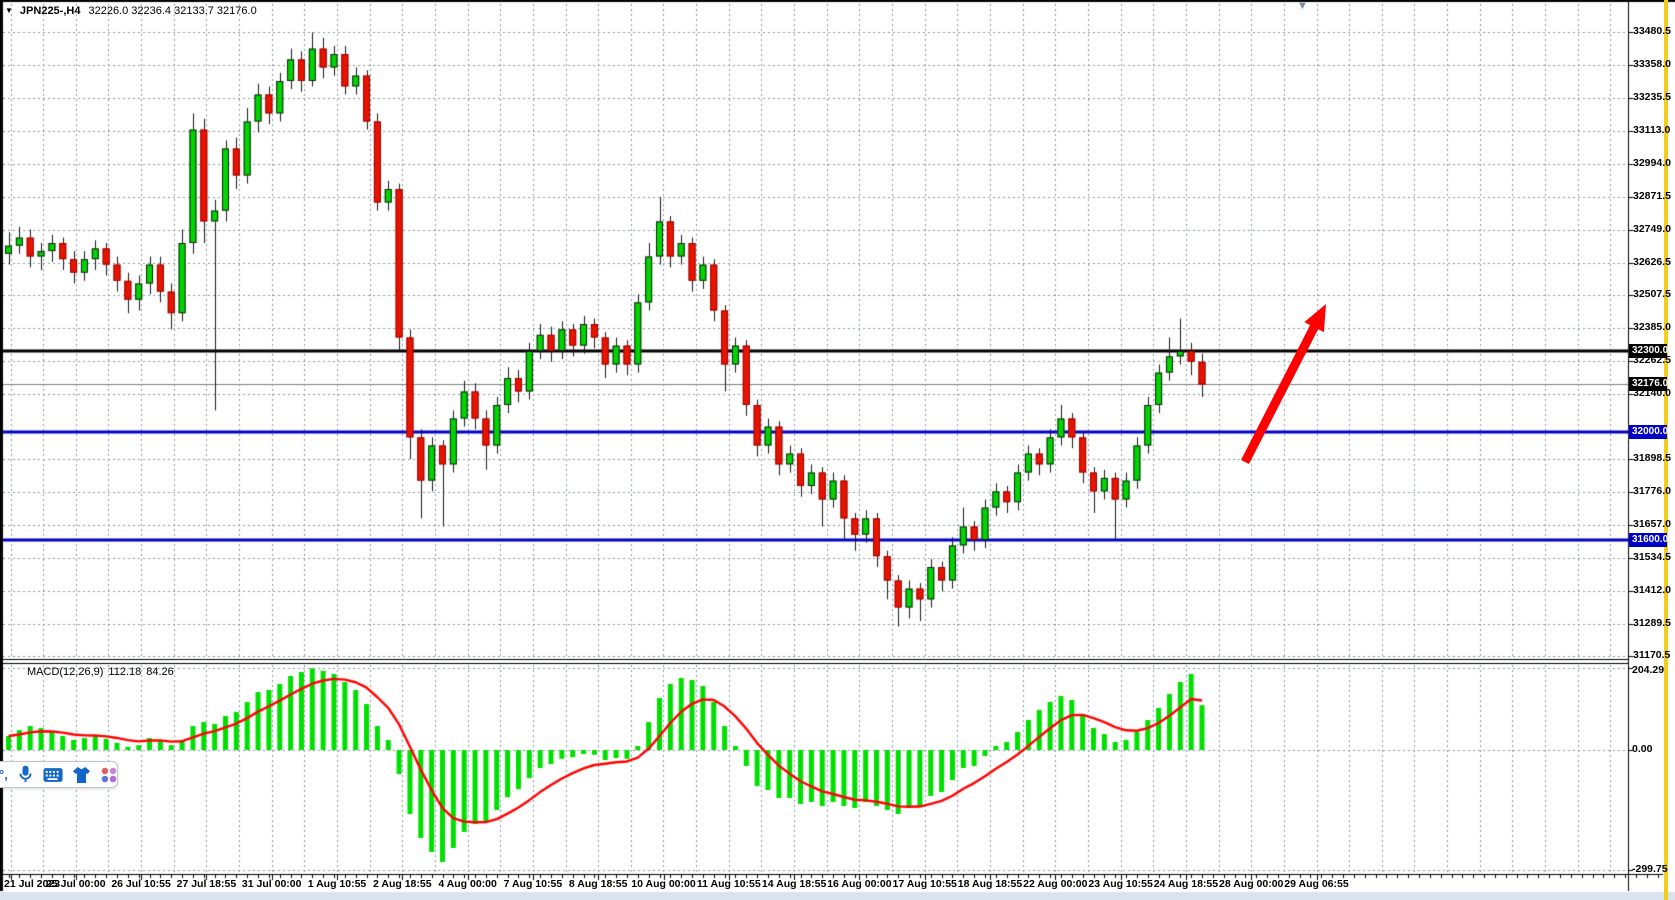  Describe the element at coordinates (65, 672) in the screenshot. I see `macd-name: MACD(12,26,9)` at that location.